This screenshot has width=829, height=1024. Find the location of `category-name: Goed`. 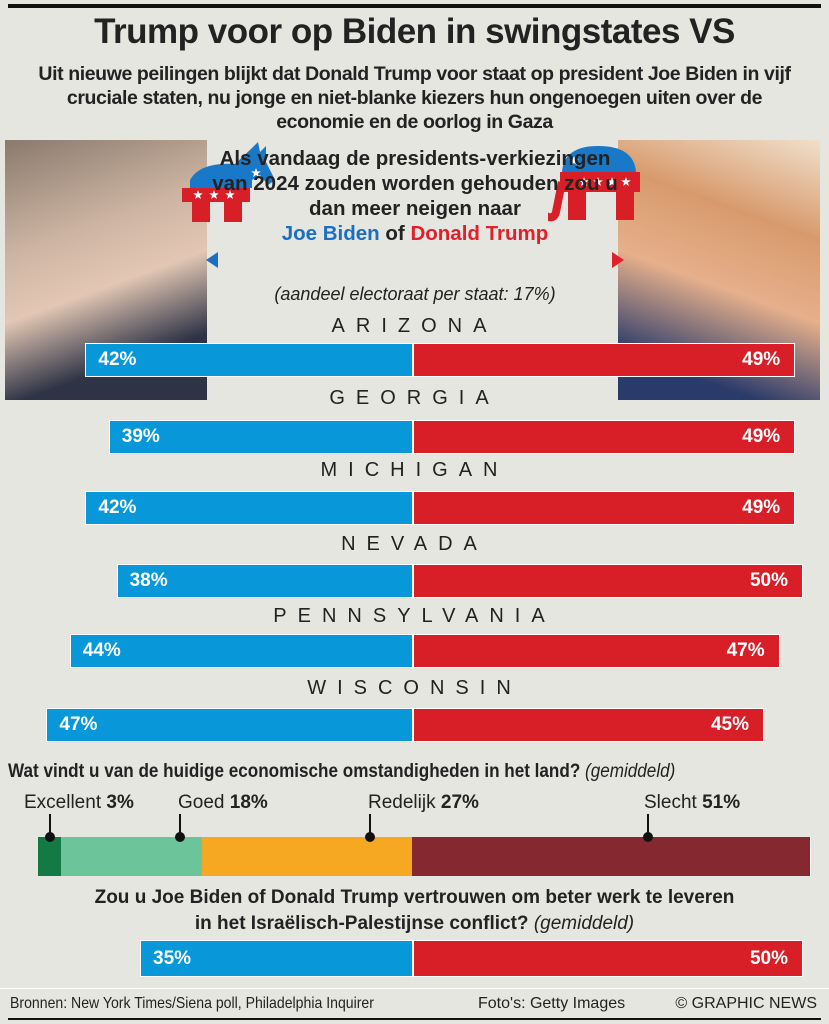

category-name: Goed is located at coordinates (204, 802).